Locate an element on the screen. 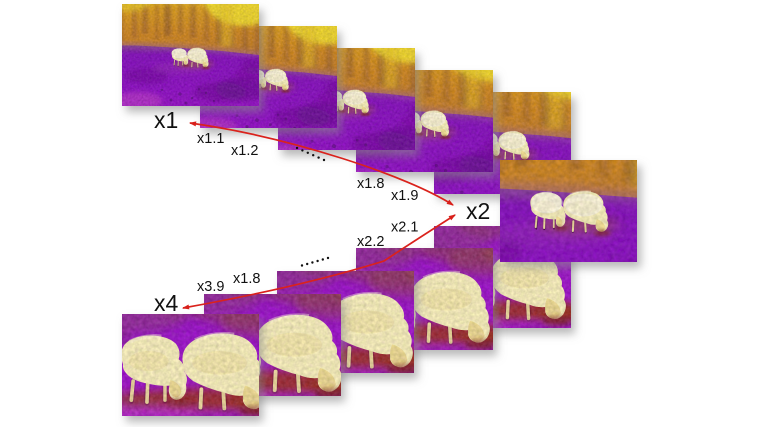  svg-text: x1.9 is located at coordinates (404, 196).